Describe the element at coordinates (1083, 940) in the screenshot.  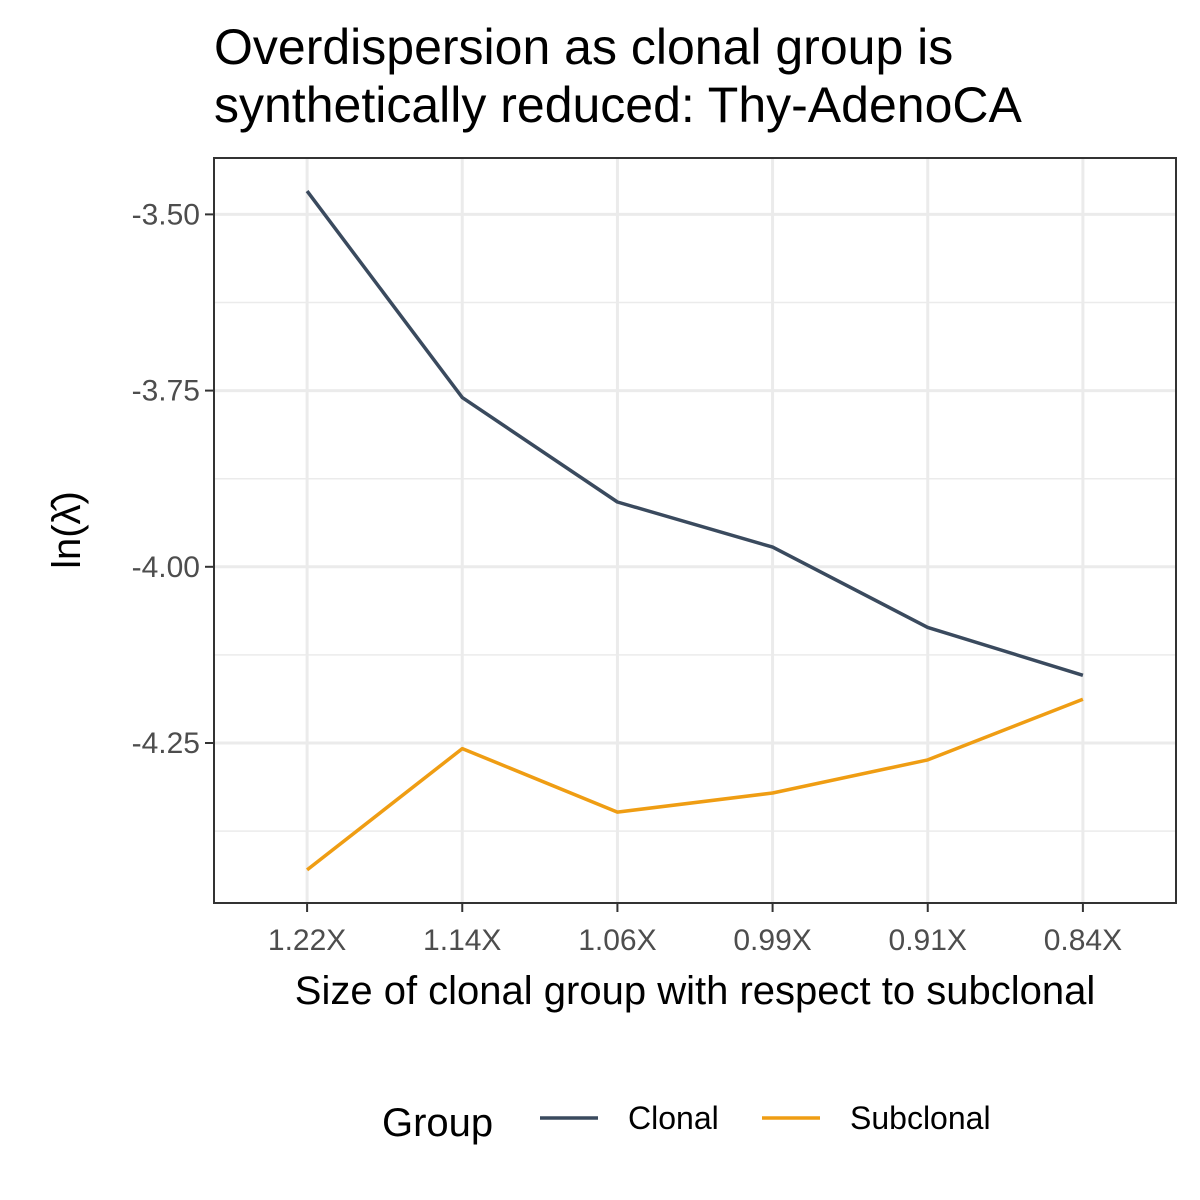
I see `x-tick-label: 0.84X` at that location.